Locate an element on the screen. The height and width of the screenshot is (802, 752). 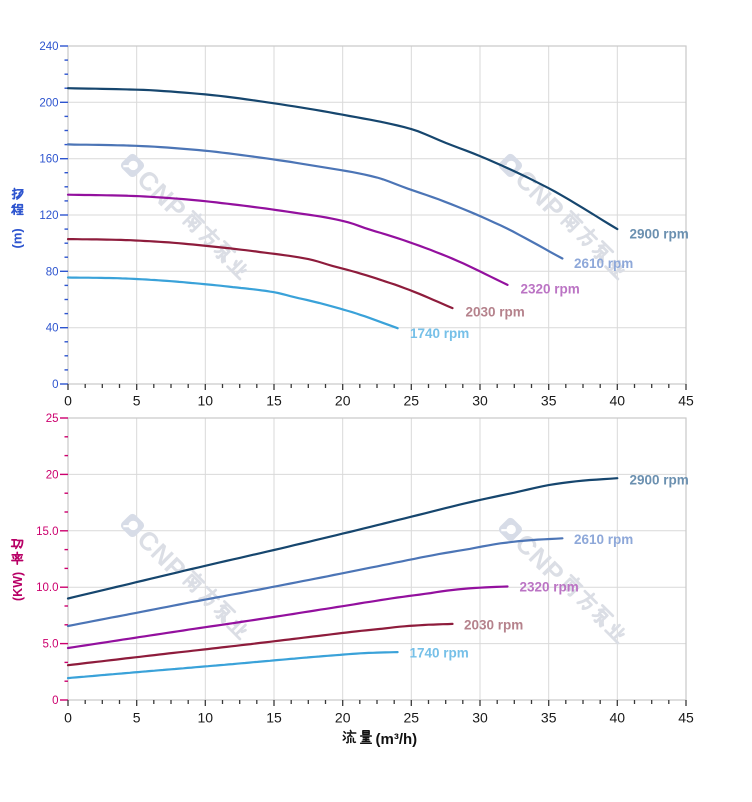
svg-text: 240 is located at coordinates (48, 47).